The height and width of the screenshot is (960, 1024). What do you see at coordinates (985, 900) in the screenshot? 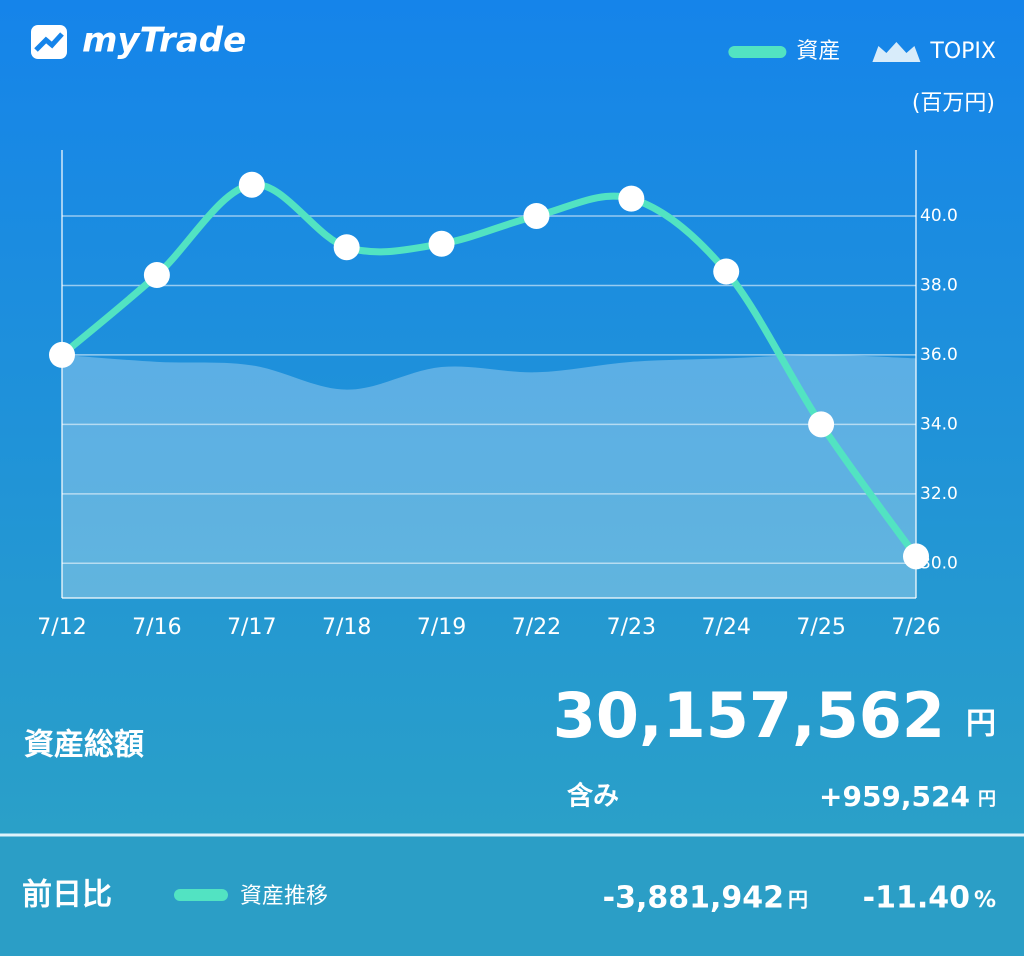
I see `percent-unit: %` at bounding box center [985, 900].